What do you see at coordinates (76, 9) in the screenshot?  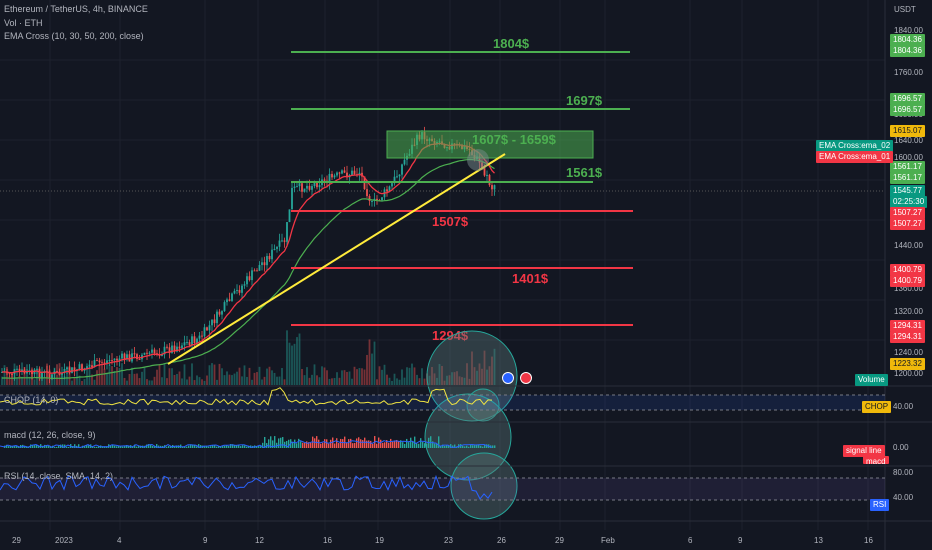 I see `symbol-legend: Ethereum / TetherUS, 4h, BINANCE` at bounding box center [76, 9].